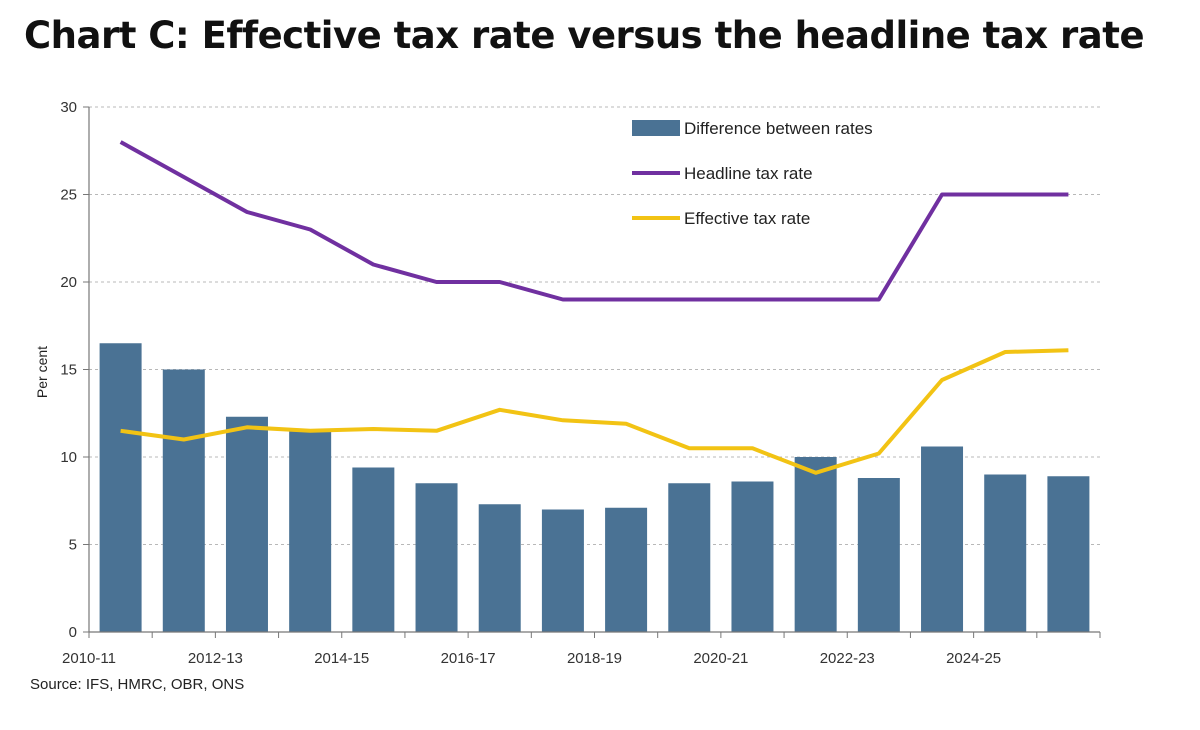 The height and width of the screenshot is (730, 1200). I want to click on x-tick-label: 2010-11, so click(89, 658).